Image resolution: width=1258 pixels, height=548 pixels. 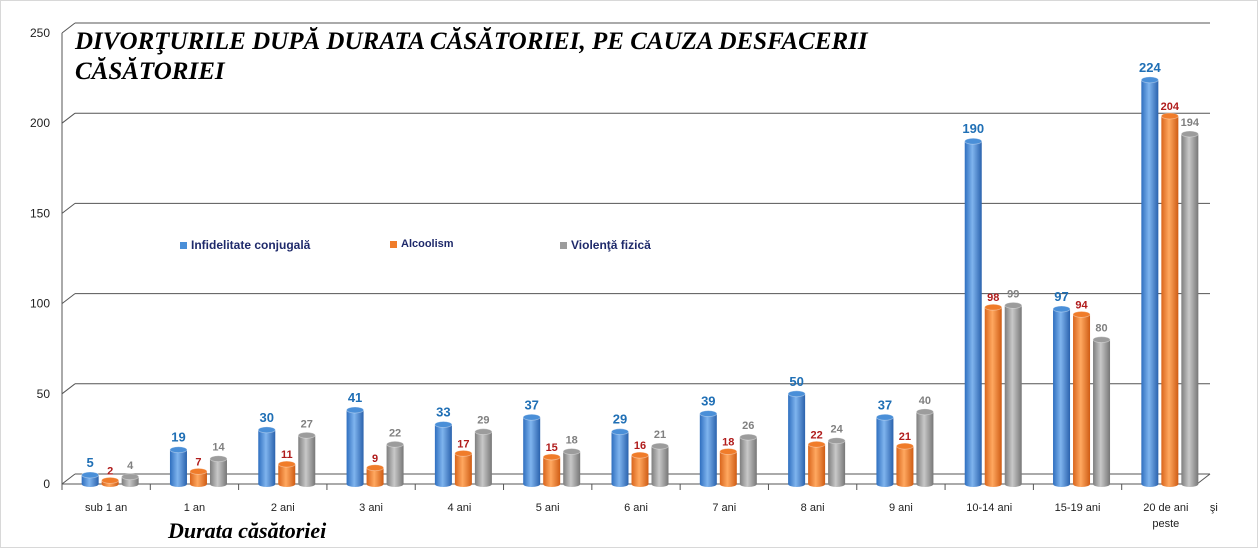 What do you see at coordinates (371, 508) in the screenshot?
I see `x-tick-label: 3 ani` at bounding box center [371, 508].